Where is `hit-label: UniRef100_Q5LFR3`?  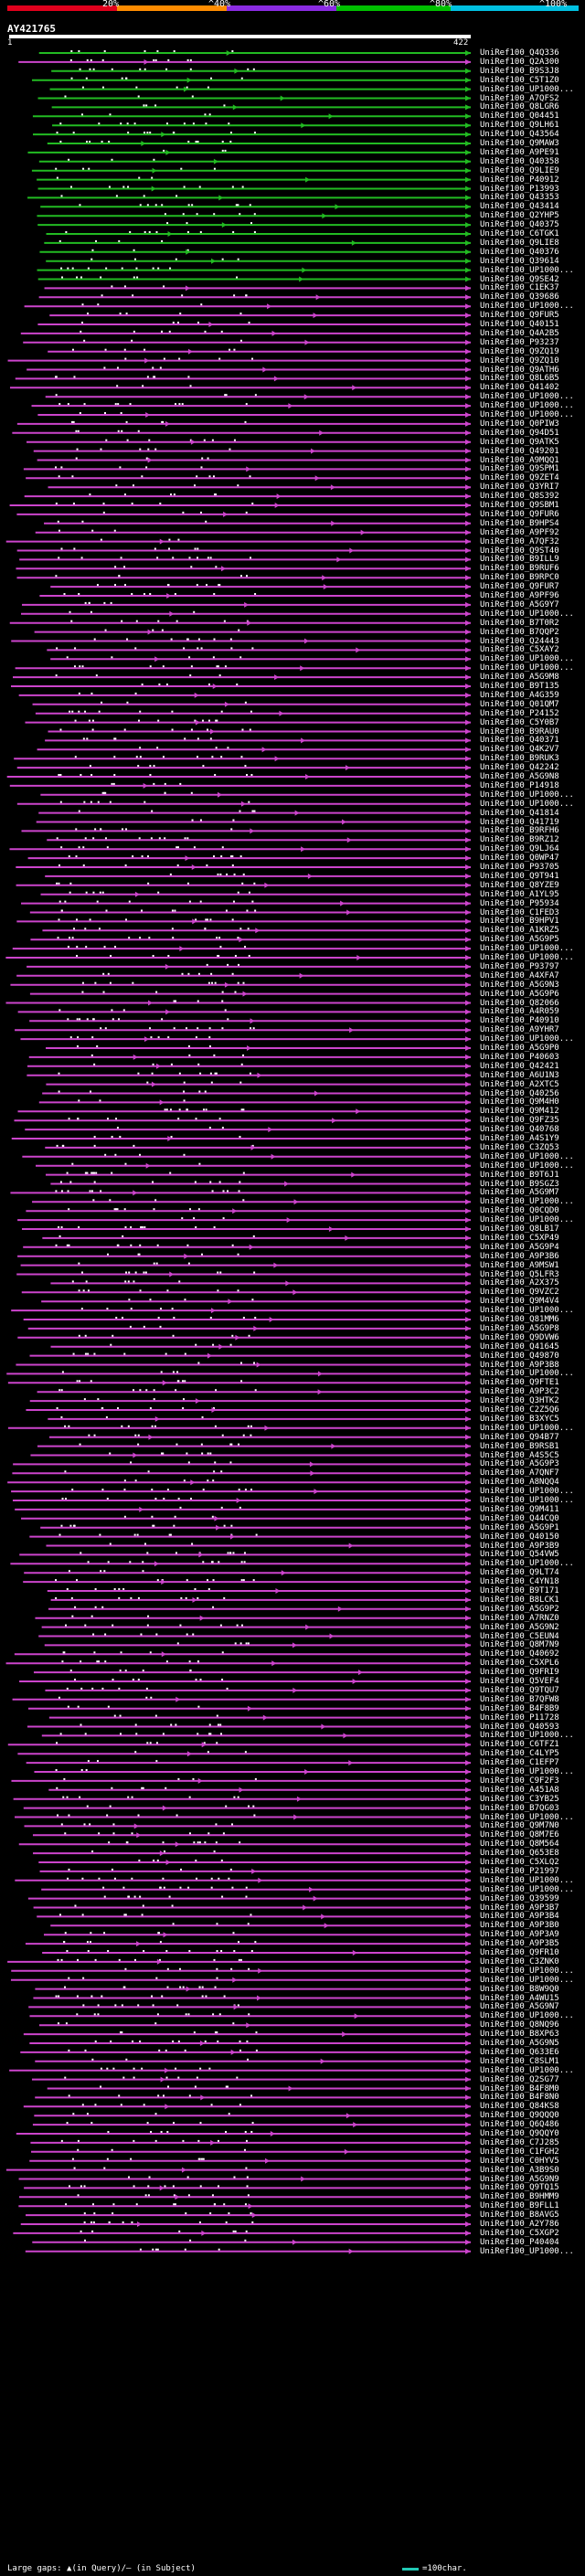
hit-label: UniRef100_Q5LFR3 is located at coordinates (519, 1274).